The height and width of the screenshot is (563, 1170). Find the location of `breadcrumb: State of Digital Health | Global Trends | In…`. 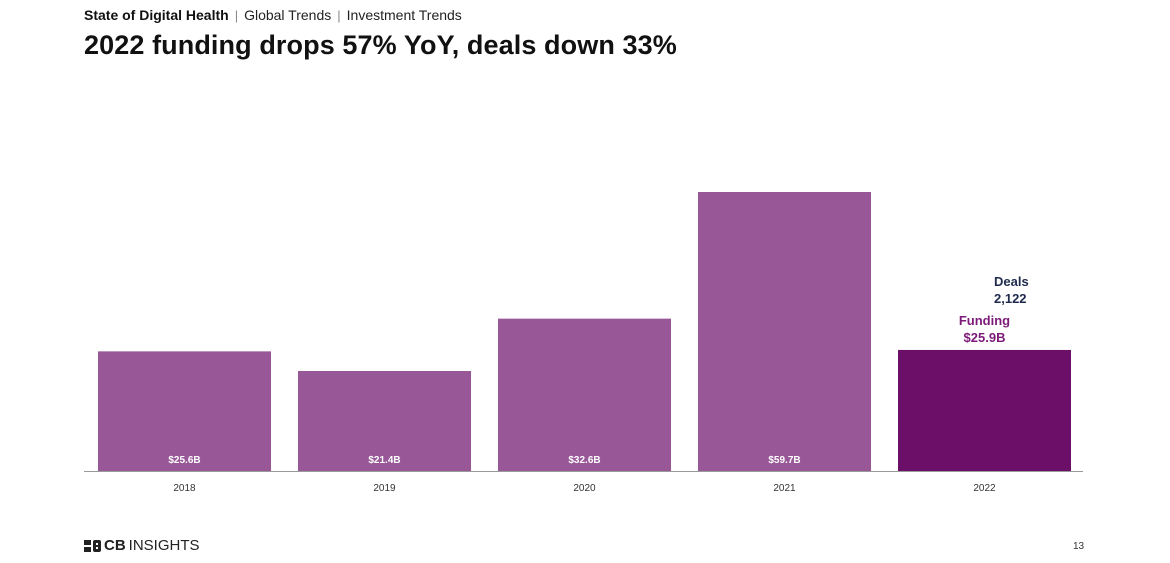

breadcrumb: State of Digital Health | Global Trends | In… is located at coordinates (273, 15).